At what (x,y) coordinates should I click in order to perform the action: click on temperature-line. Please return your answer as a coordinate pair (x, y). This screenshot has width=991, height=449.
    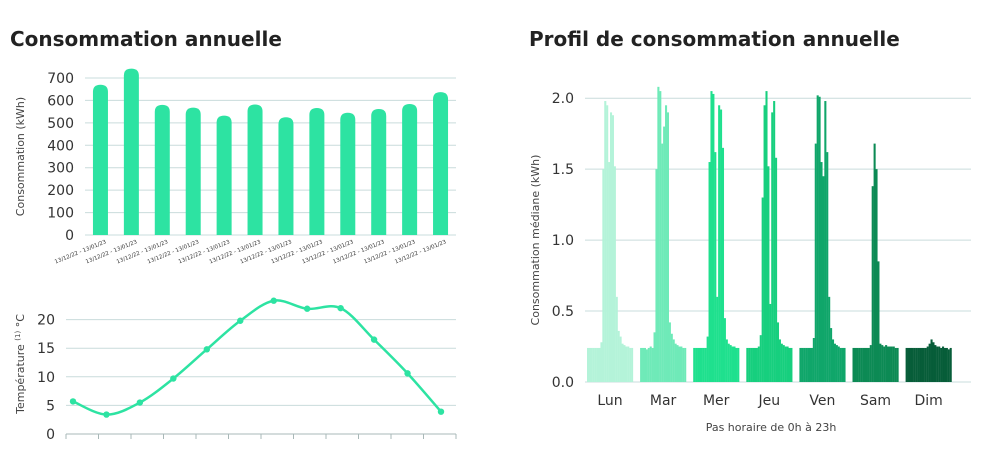
    Looking at the image, I should click on (257, 357).